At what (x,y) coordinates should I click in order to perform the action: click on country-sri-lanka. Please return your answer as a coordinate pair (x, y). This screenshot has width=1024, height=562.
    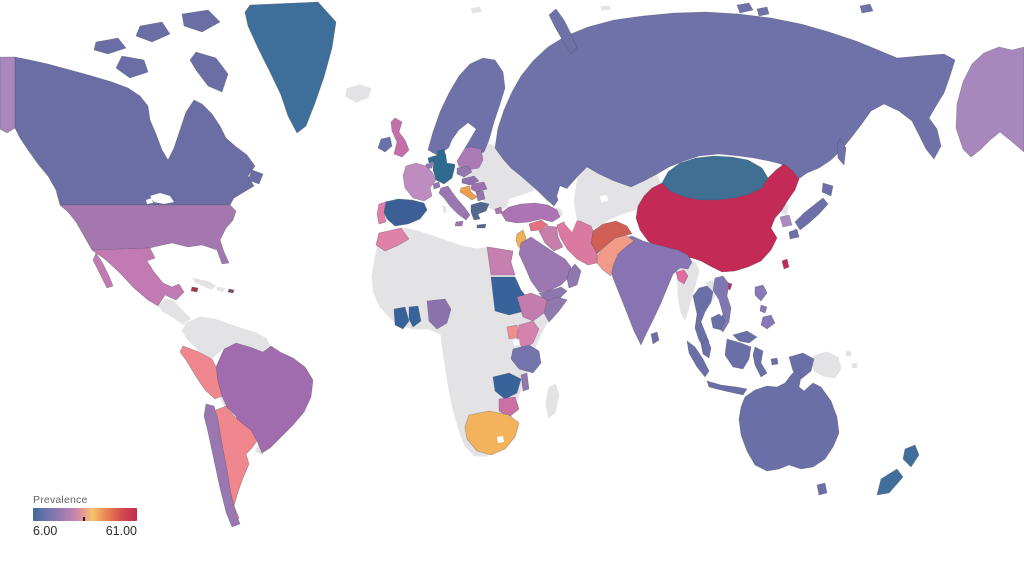
    Looking at the image, I should click on (655, 338).